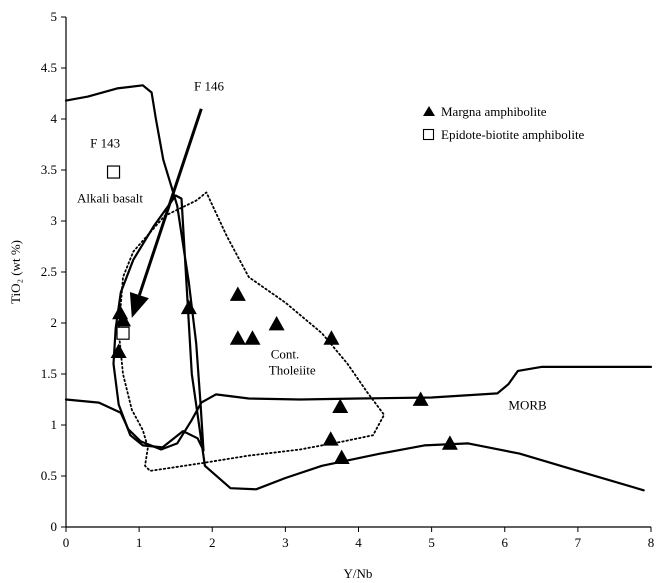 This screenshot has height=583, width=664. Describe the element at coordinates (429, 111) in the screenshot. I see `legend-marker-margna` at that location.